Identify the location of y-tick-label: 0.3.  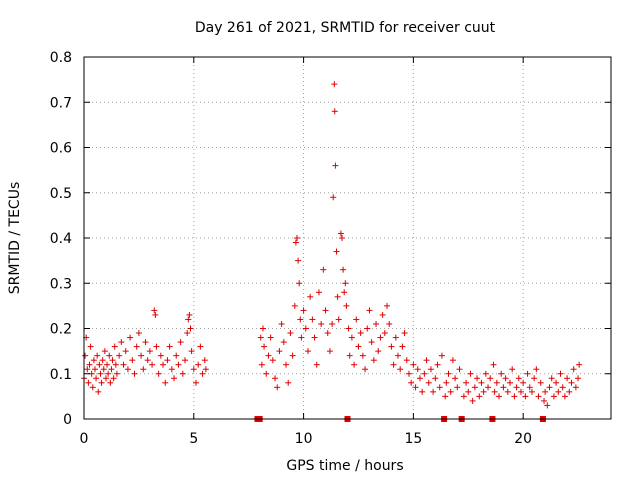
(61, 284).